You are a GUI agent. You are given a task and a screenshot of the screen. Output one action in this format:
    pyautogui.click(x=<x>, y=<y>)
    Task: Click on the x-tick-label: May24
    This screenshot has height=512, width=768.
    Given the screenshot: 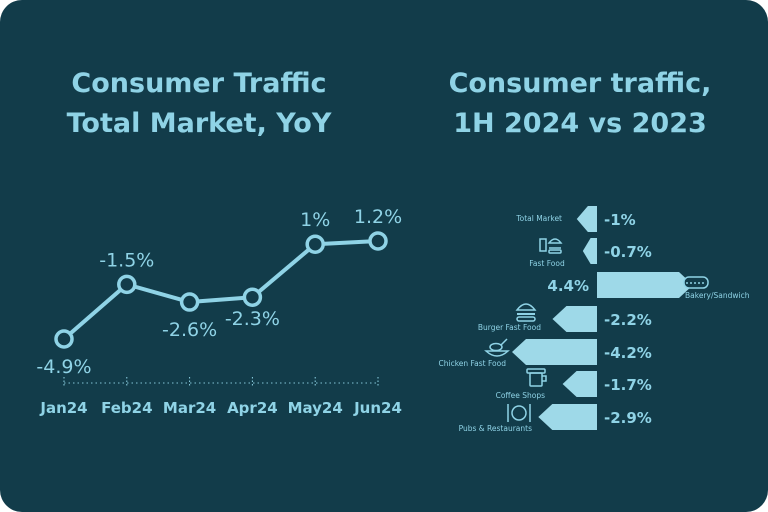 What is the action you would take?
    pyautogui.click(x=315, y=408)
    